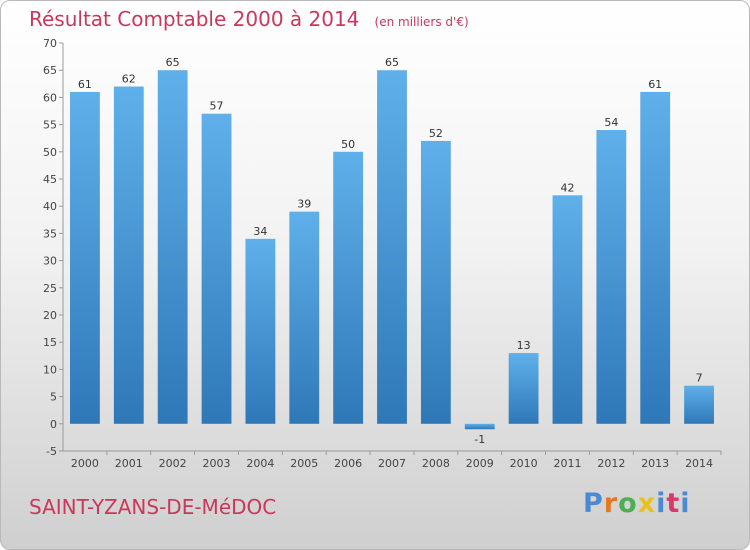 Image resolution: width=750 pixels, height=550 pixels. I want to click on bar-2004, so click(260, 331).